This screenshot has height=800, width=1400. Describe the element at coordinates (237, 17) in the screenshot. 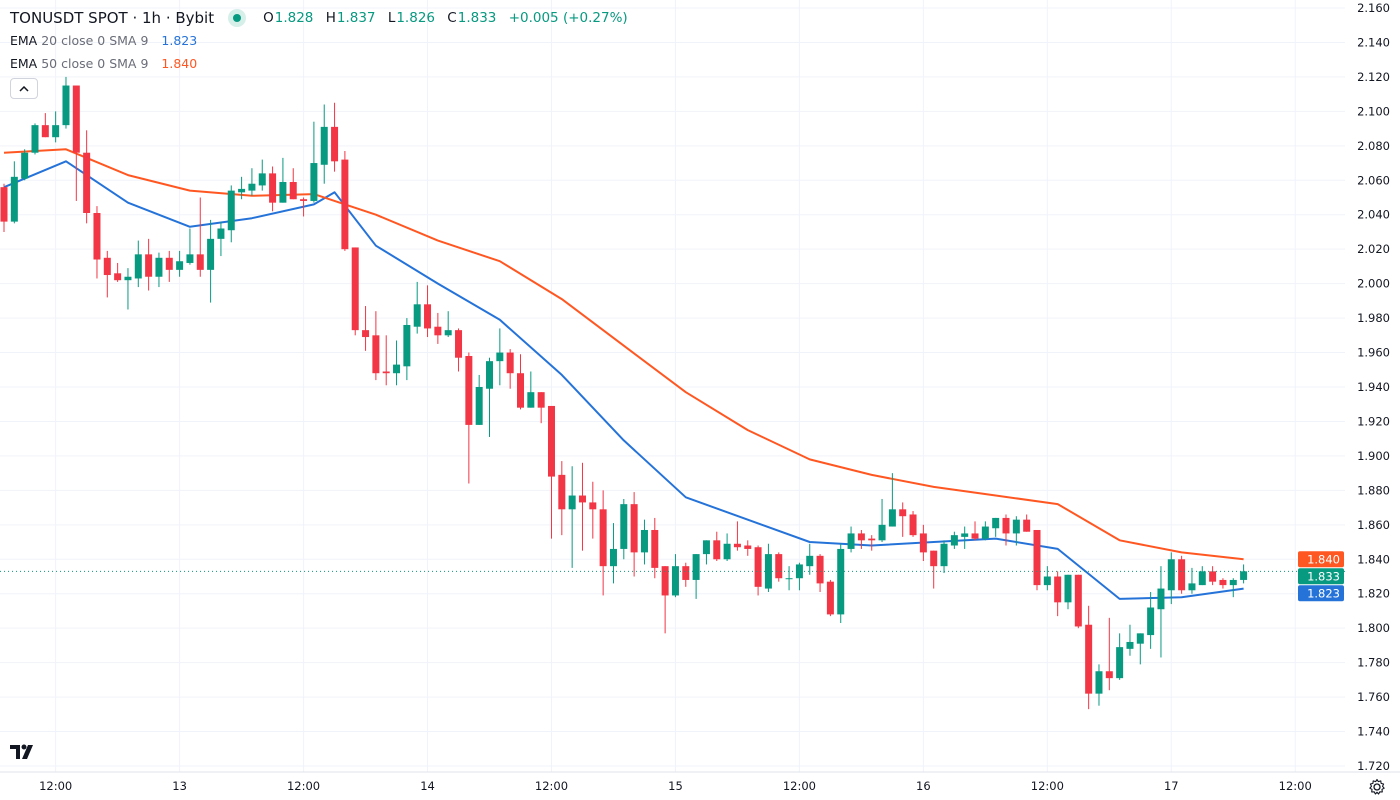

I see `market-status-icon` at that location.